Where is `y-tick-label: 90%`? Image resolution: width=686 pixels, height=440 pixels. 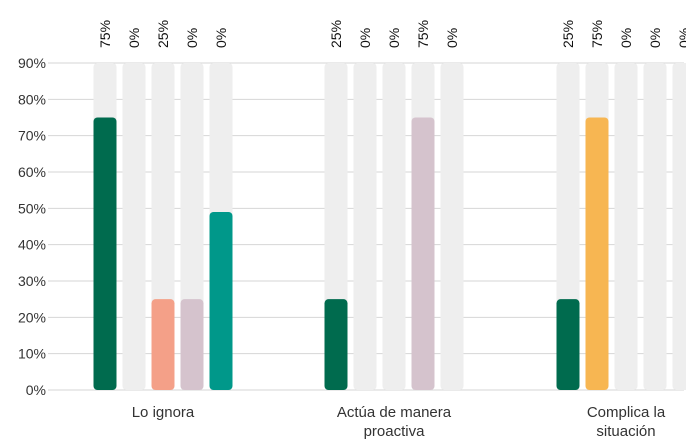 y-tick-label: 90% is located at coordinates (32, 63).